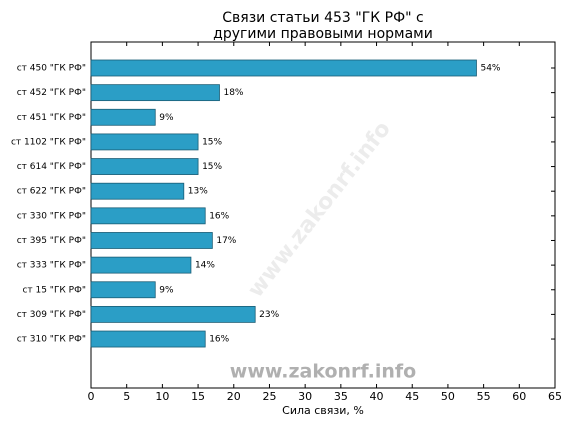 The width and height of the screenshot is (576, 432). What do you see at coordinates (51, 266) in the screenshot?
I see `y-tick-label: ст 333 "ГК РФ"` at bounding box center [51, 266].